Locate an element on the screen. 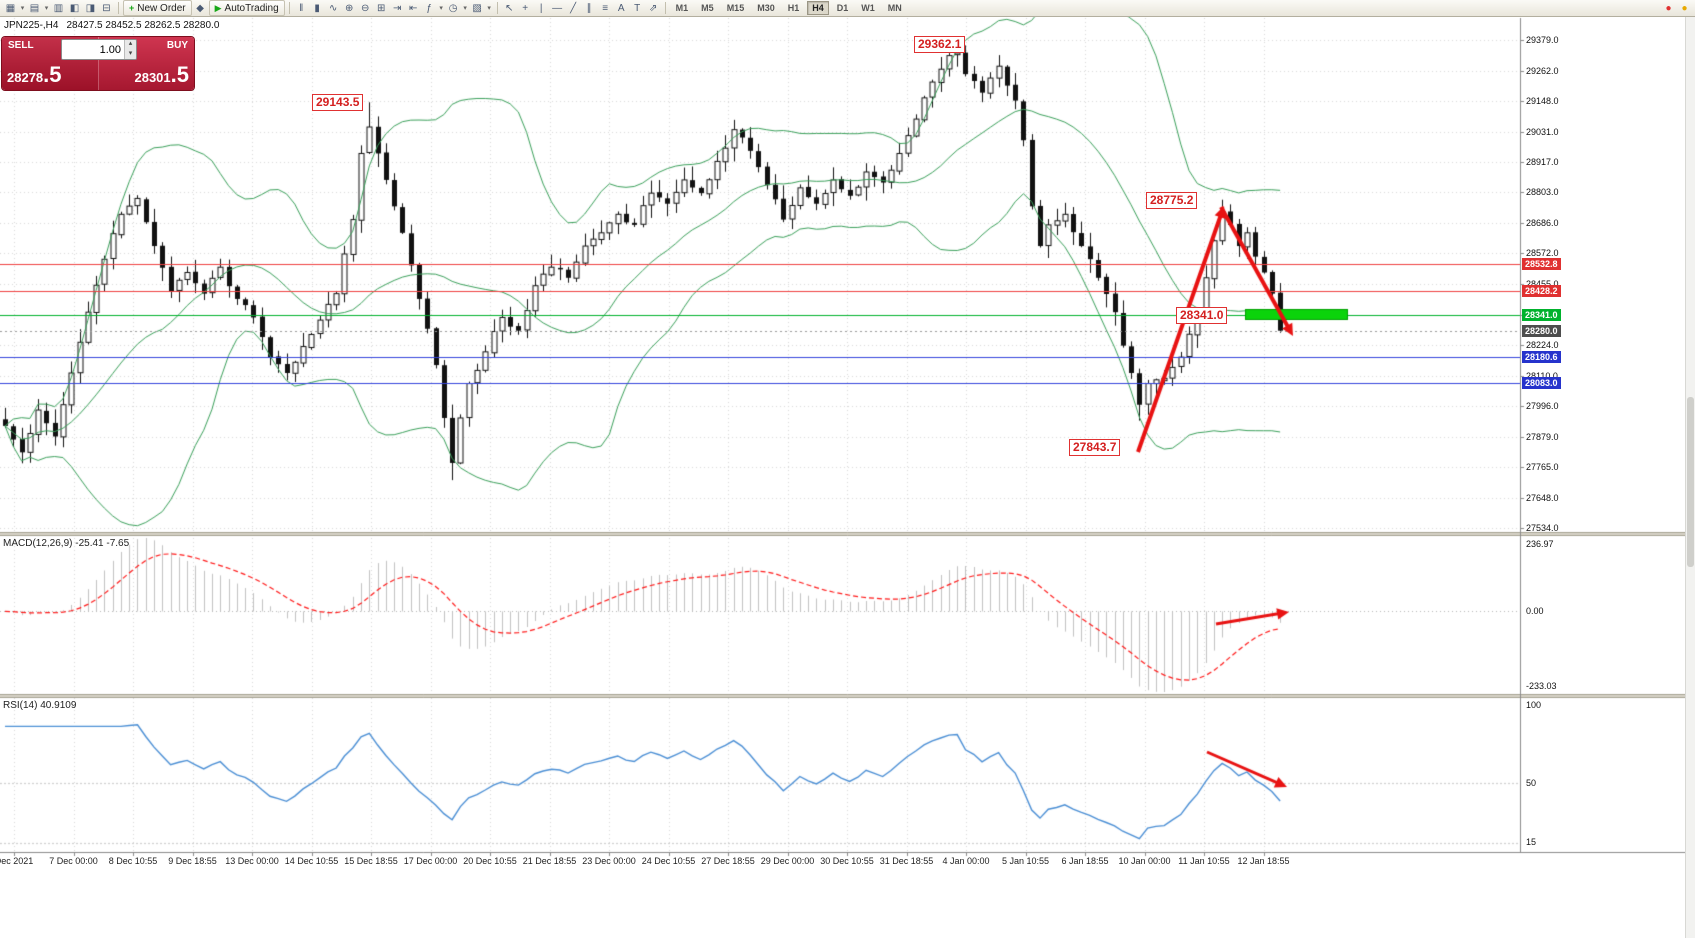 The height and width of the screenshot is (938, 1695). chart-shift-icon: ⇤ is located at coordinates (413, 8).